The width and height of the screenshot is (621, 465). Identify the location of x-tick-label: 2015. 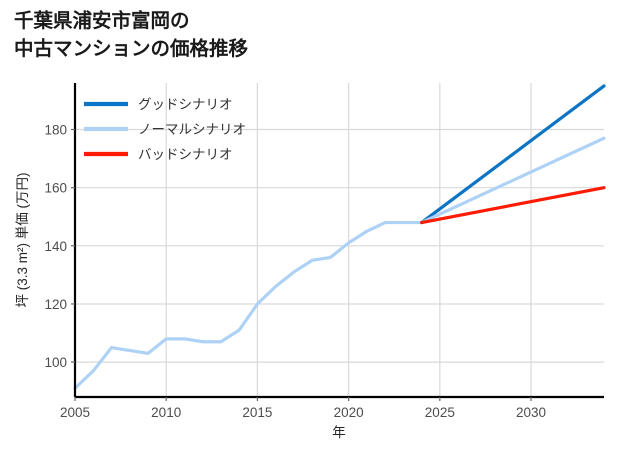
(257, 412).